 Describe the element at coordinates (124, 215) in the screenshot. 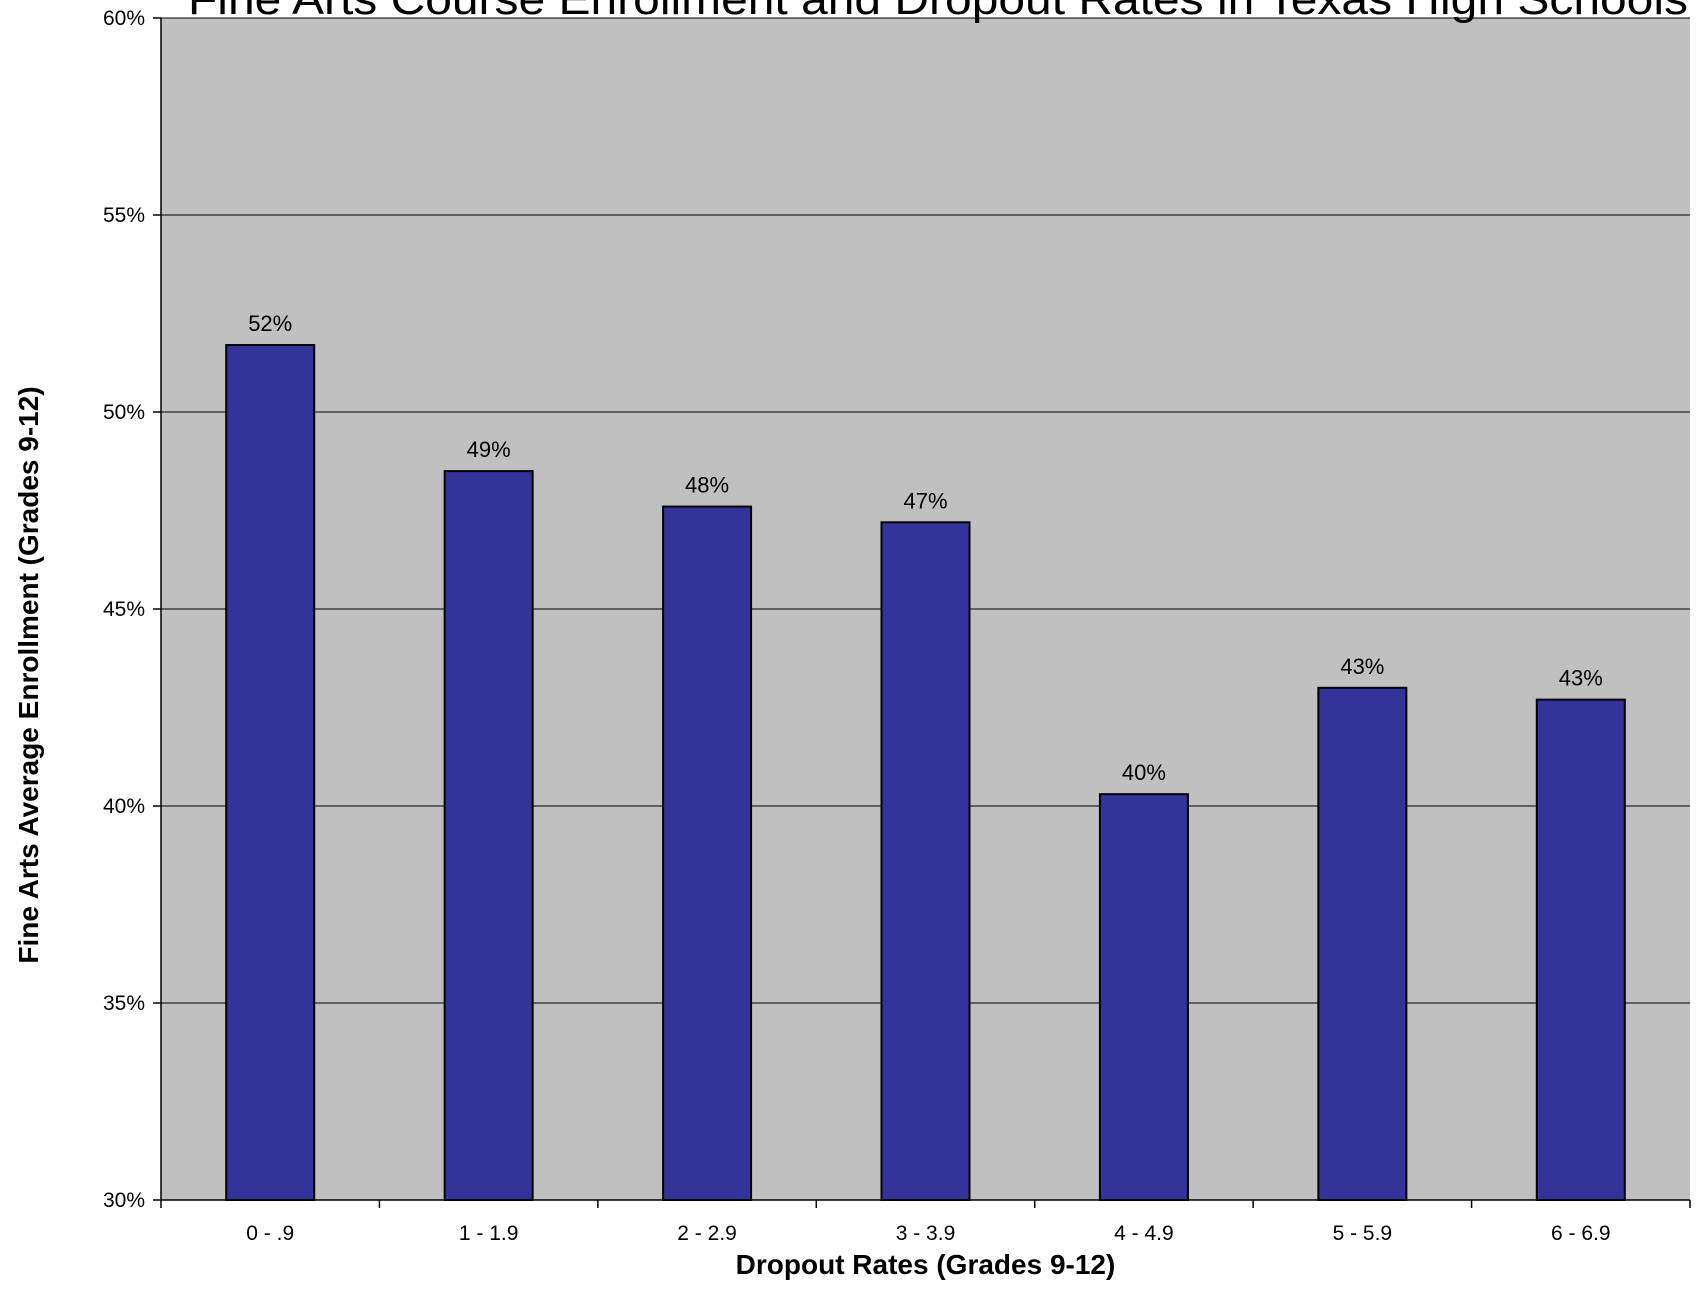

I see `y-tick-label: 55%` at that location.